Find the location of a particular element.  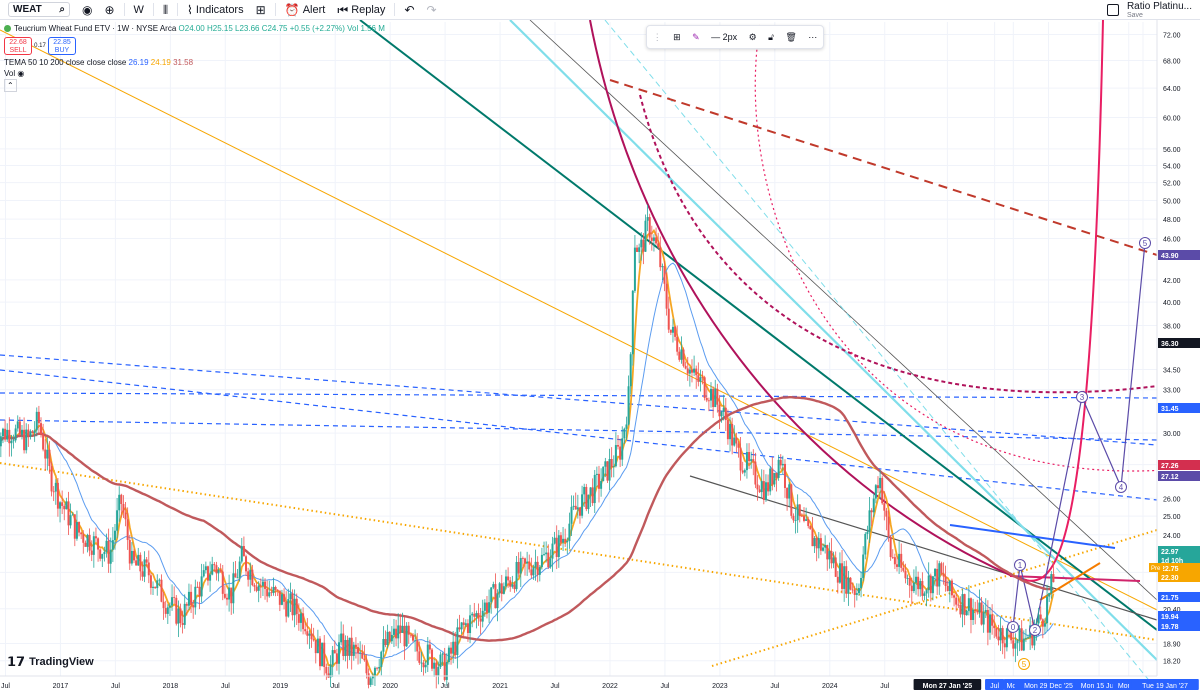

plus-icon: ⊕ is located at coordinates (109, 9).